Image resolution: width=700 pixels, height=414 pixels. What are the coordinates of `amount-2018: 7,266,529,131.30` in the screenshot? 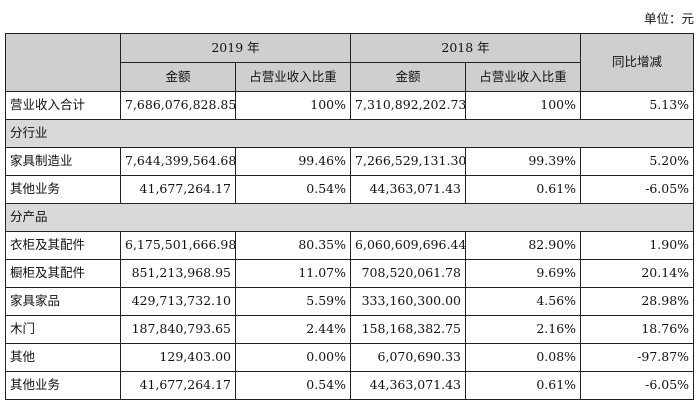 It's located at (408, 161).